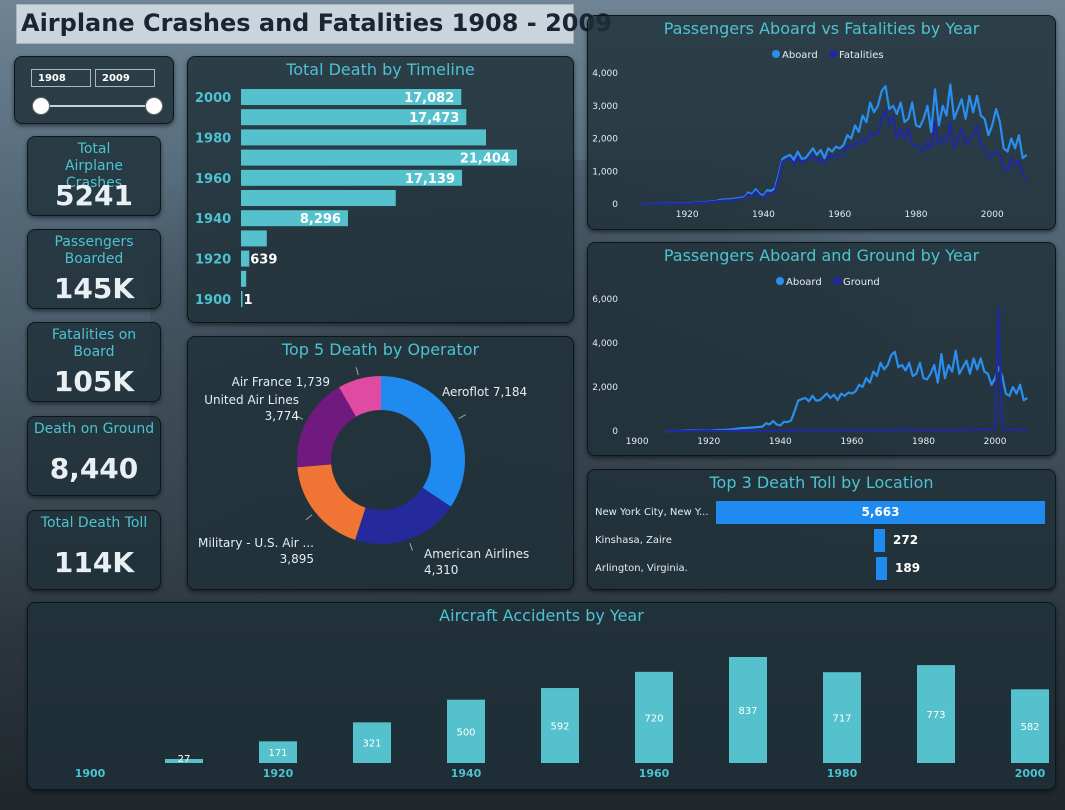 This screenshot has height=810, width=1065. Describe the element at coordinates (637, 442) in the screenshot. I see `x-tick-label: 1900` at that location.